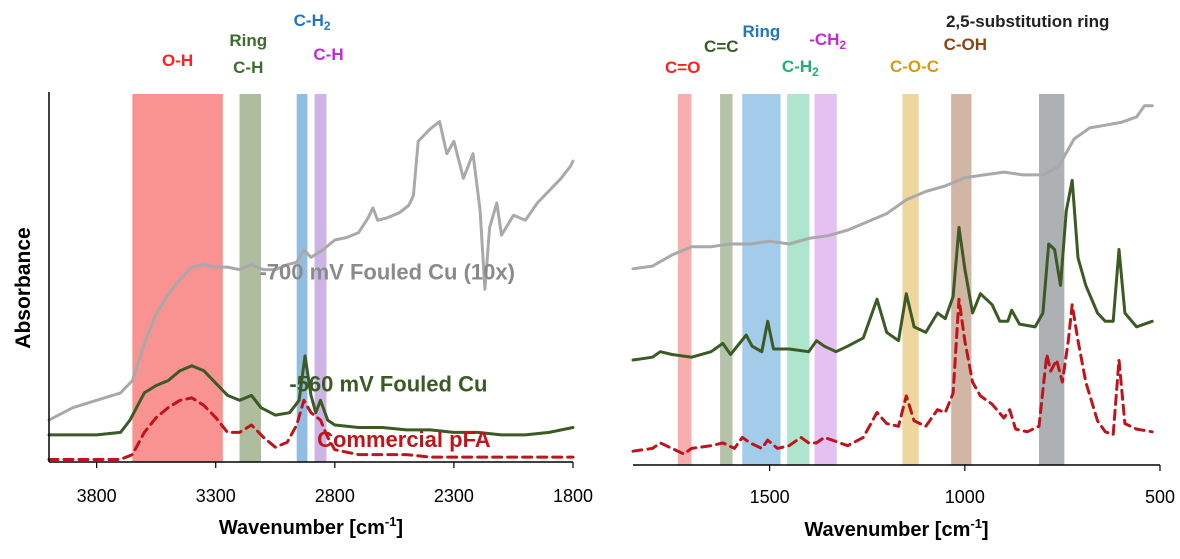 This screenshot has width=1180, height=559. I want to click on series-label-560-mv-fouled-cu: -560 mV Fouled Cu, so click(388, 384).